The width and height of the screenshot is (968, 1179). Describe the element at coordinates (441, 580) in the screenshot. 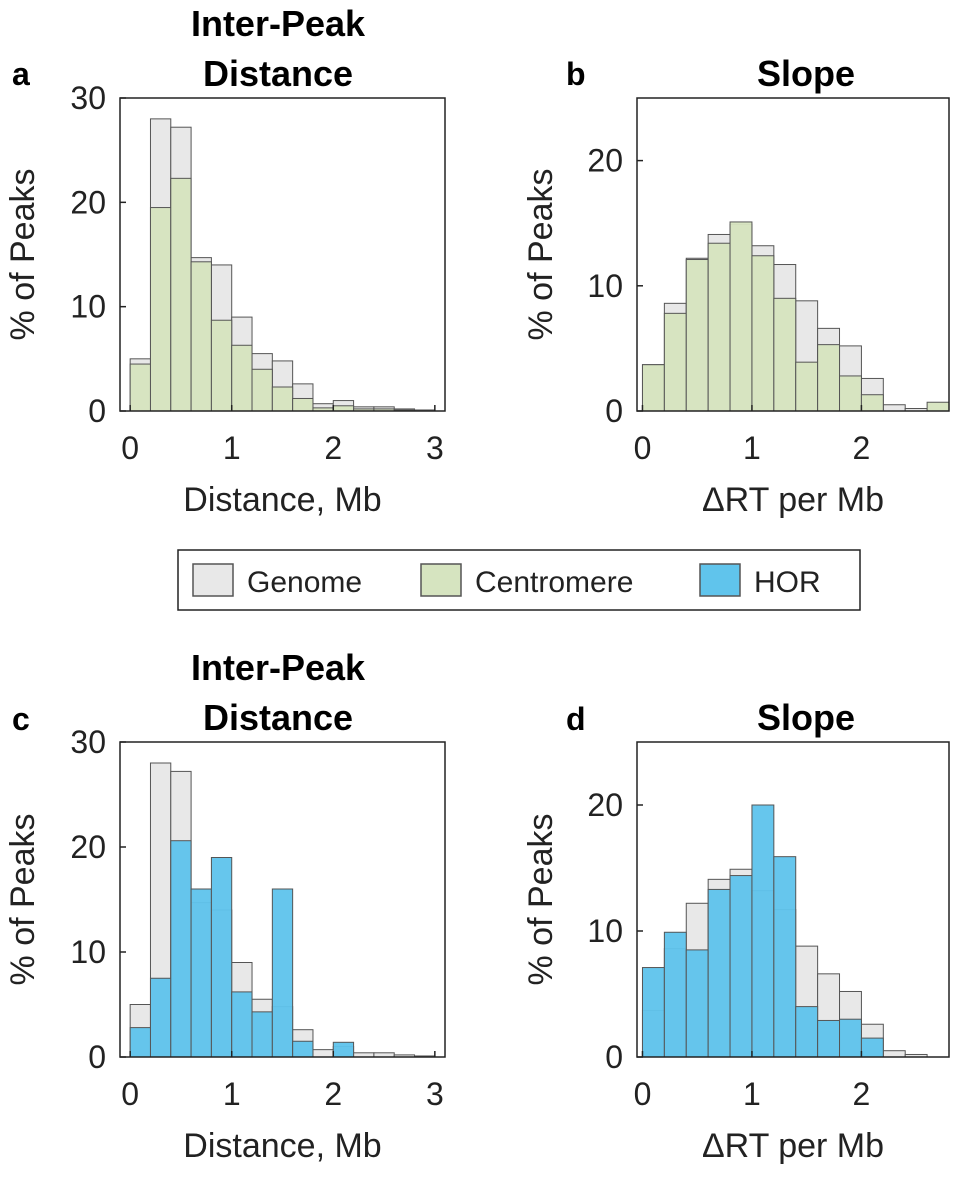

I see `legend-swatch-centromere` at that location.